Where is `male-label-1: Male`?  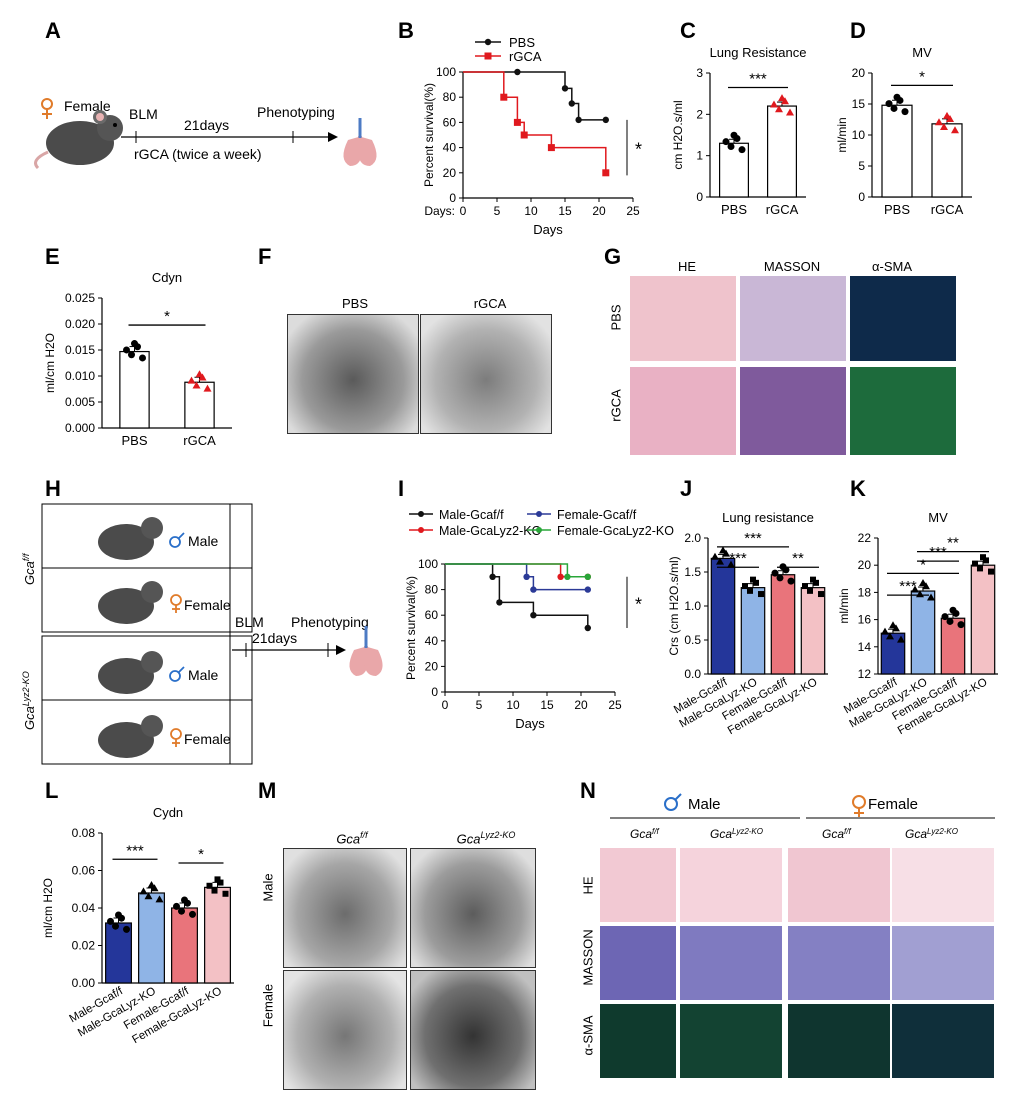 male-label-1: Male is located at coordinates (203, 541).